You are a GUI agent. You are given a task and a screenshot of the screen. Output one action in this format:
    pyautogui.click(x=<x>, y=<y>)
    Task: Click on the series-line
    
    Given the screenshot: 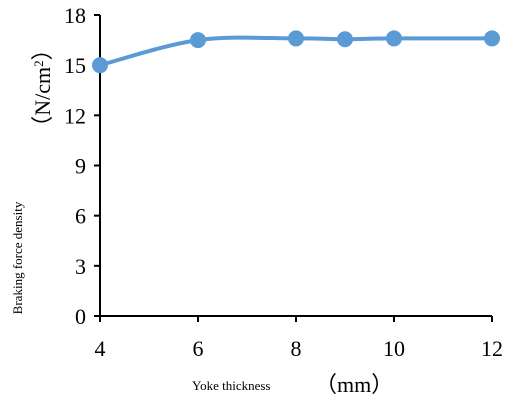 What is the action you would take?
    pyautogui.click(x=296, y=51)
    